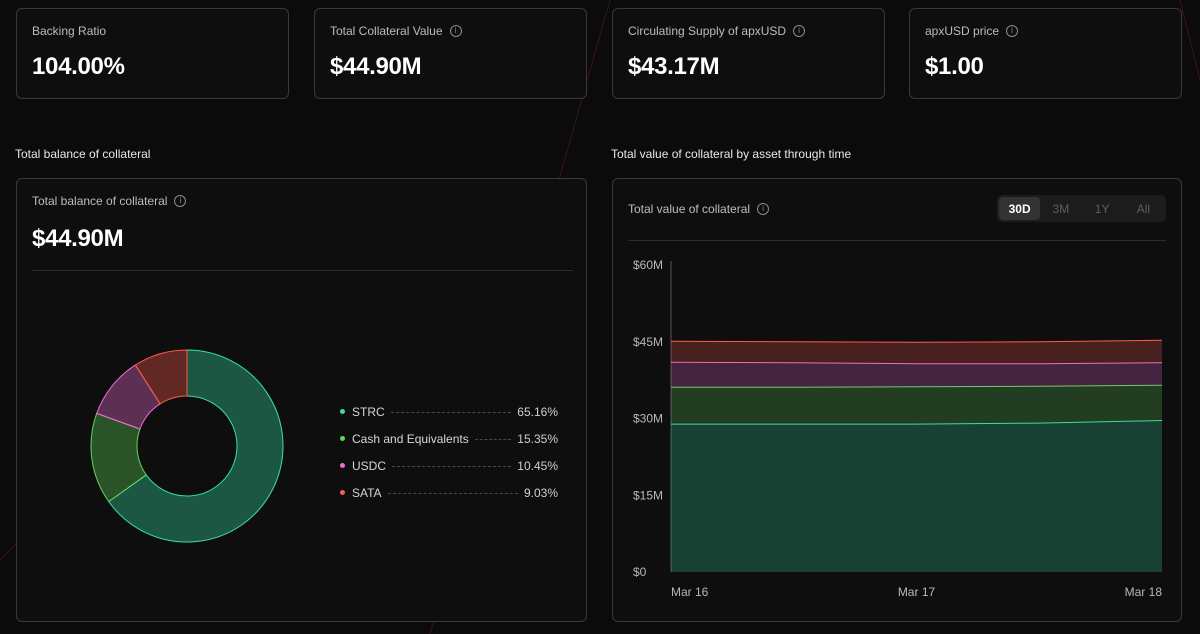 This screenshot has width=1200, height=634. I want to click on area-sata, so click(916, 352).